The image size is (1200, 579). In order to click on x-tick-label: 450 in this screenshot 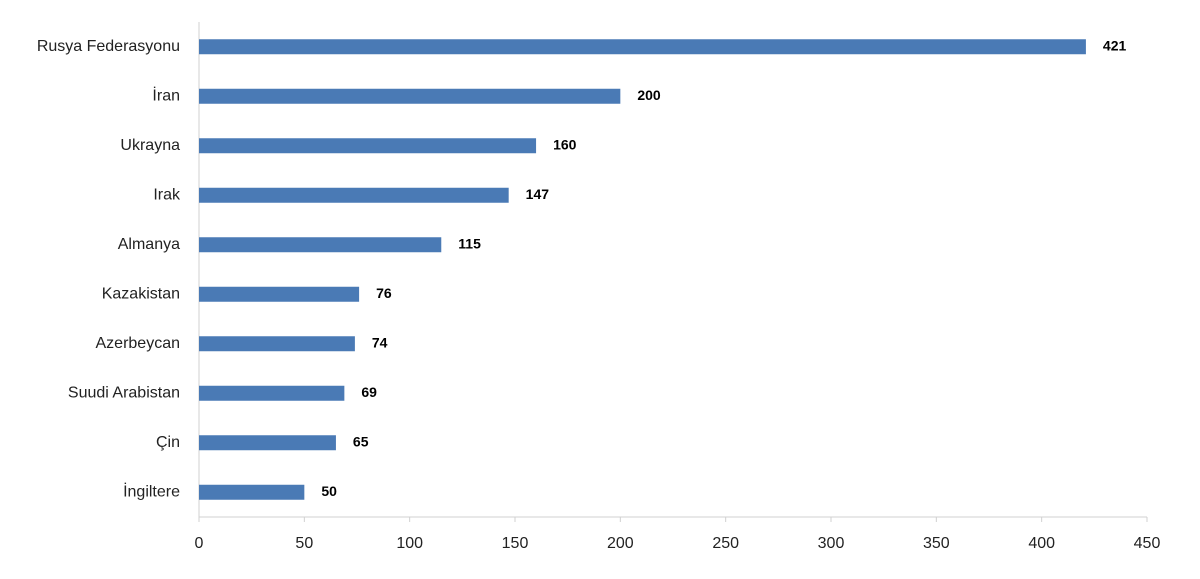, I will do `click(1147, 543)`.